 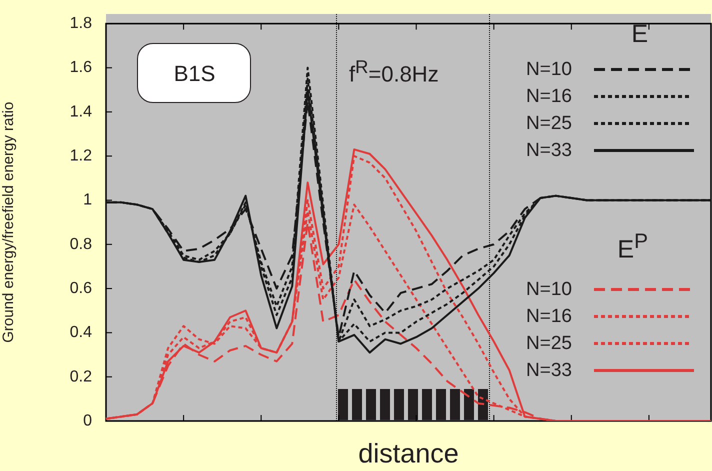 I want to click on y-tick-label: 0, so click(x=87, y=421).